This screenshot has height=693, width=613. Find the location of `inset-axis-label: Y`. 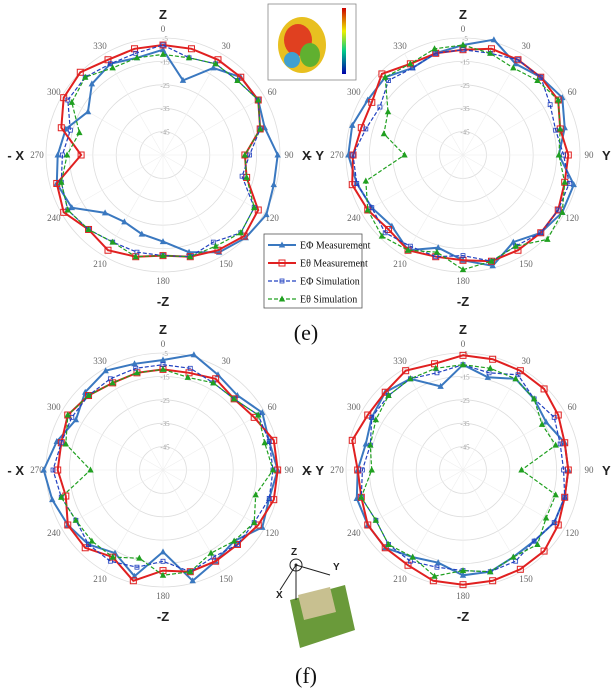

inset-axis-label: Y is located at coordinates (336, 567).